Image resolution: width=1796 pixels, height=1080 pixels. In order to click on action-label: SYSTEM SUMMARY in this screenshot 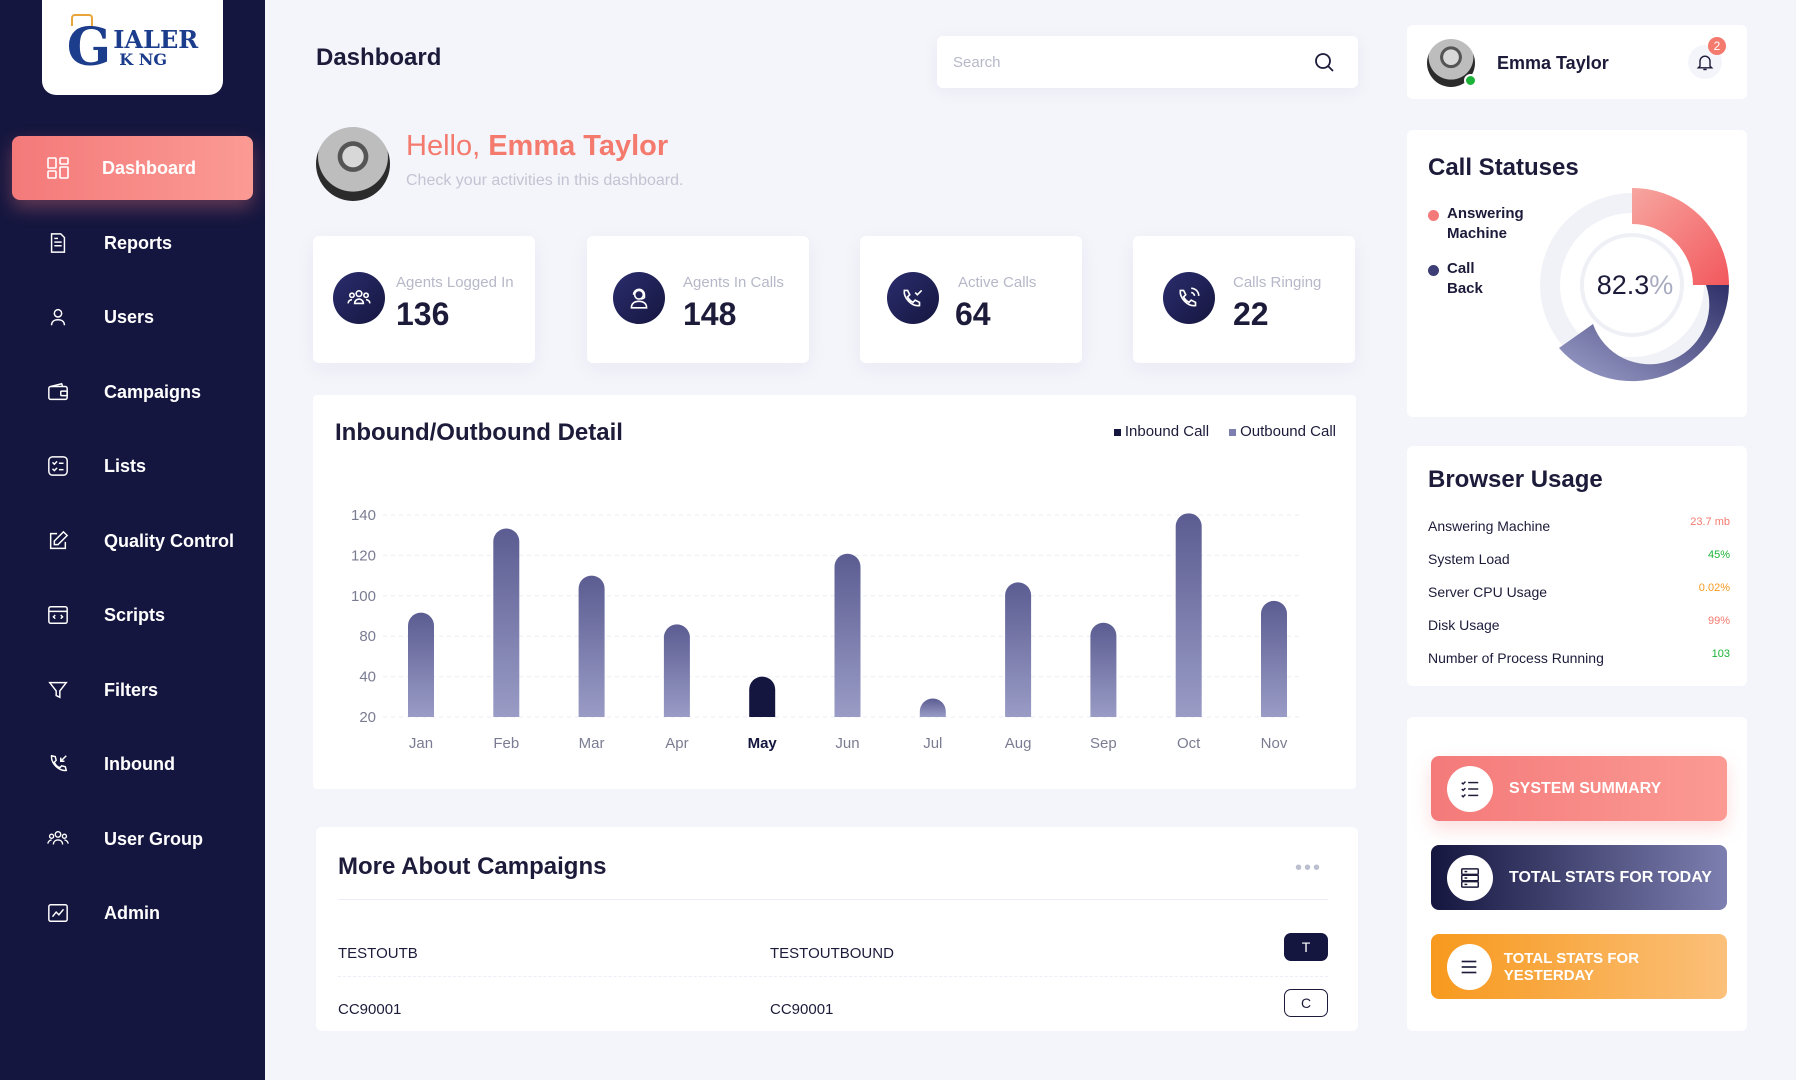, I will do `click(1585, 788)`.